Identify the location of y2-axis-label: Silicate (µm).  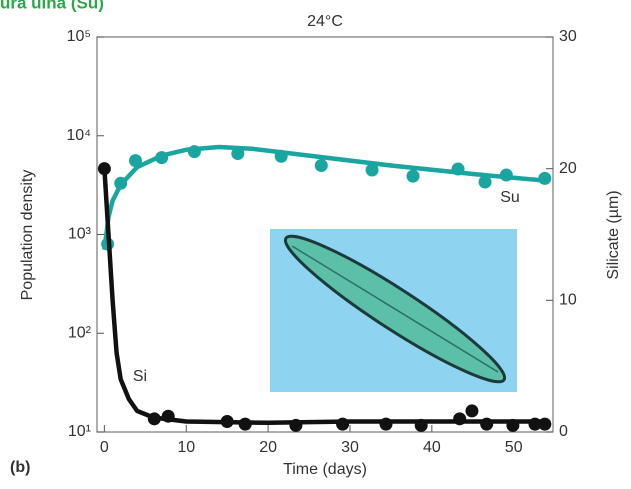
(613, 234).